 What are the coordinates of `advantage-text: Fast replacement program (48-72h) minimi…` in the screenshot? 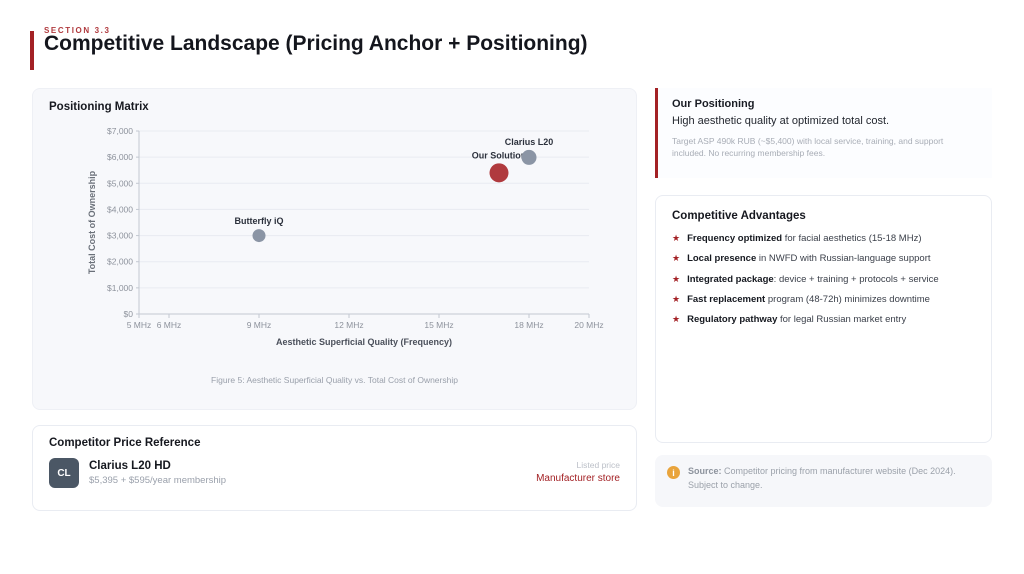 It's located at (808, 299).